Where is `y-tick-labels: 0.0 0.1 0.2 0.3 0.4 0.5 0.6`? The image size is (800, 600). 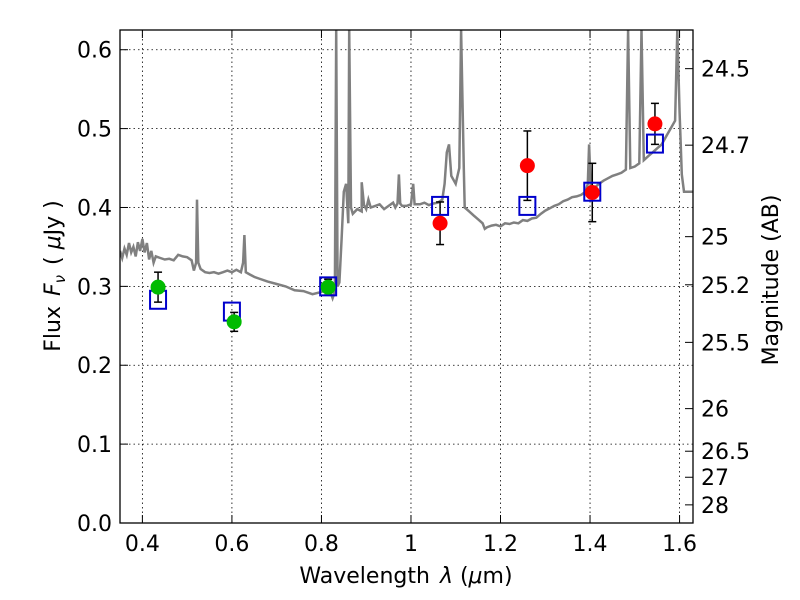
y-tick-labels: 0.0 0.1 0.2 0.3 0.4 0.5 0.6 is located at coordinates (94, 288).